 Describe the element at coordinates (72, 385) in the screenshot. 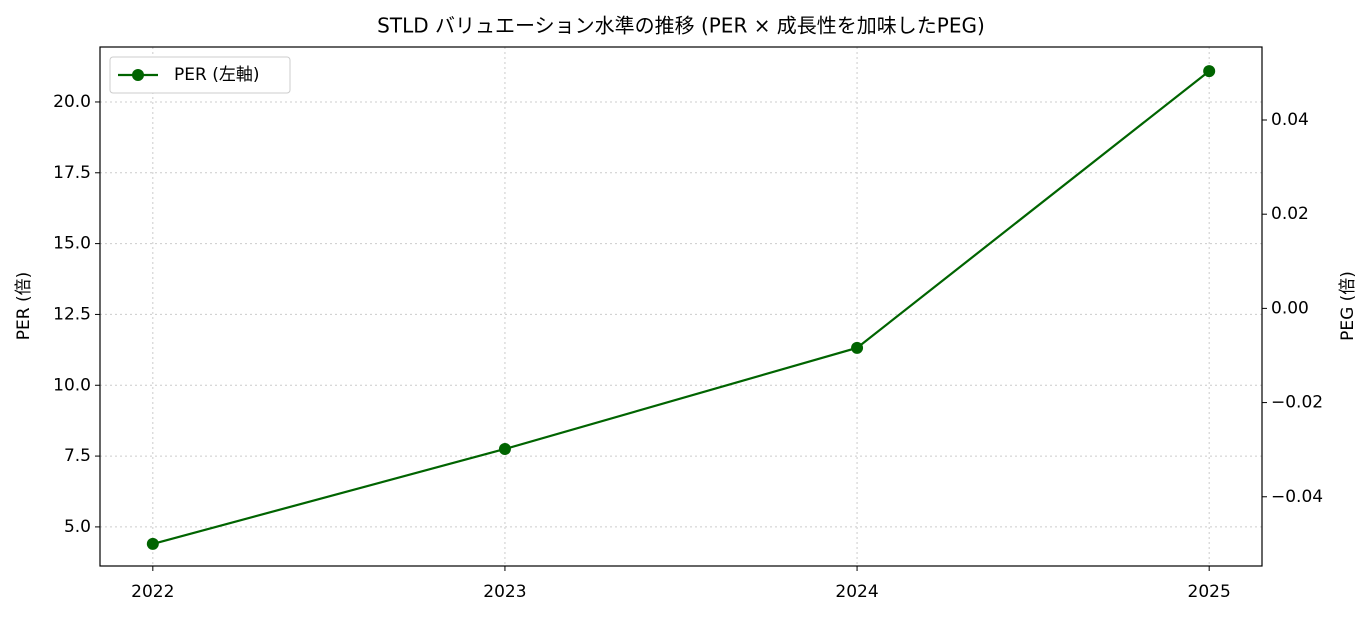

I see `y-tick-label: 10.0` at that location.